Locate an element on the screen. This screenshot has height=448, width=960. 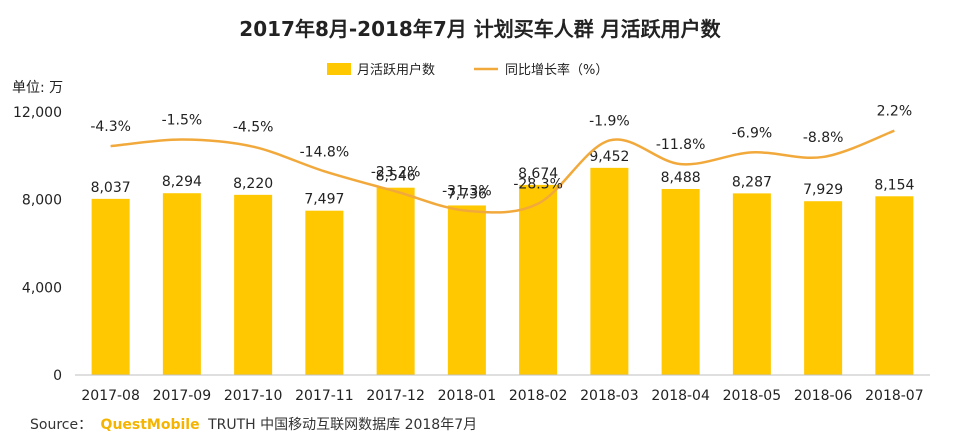
line-value-label: -4.3% is located at coordinates (110, 127).